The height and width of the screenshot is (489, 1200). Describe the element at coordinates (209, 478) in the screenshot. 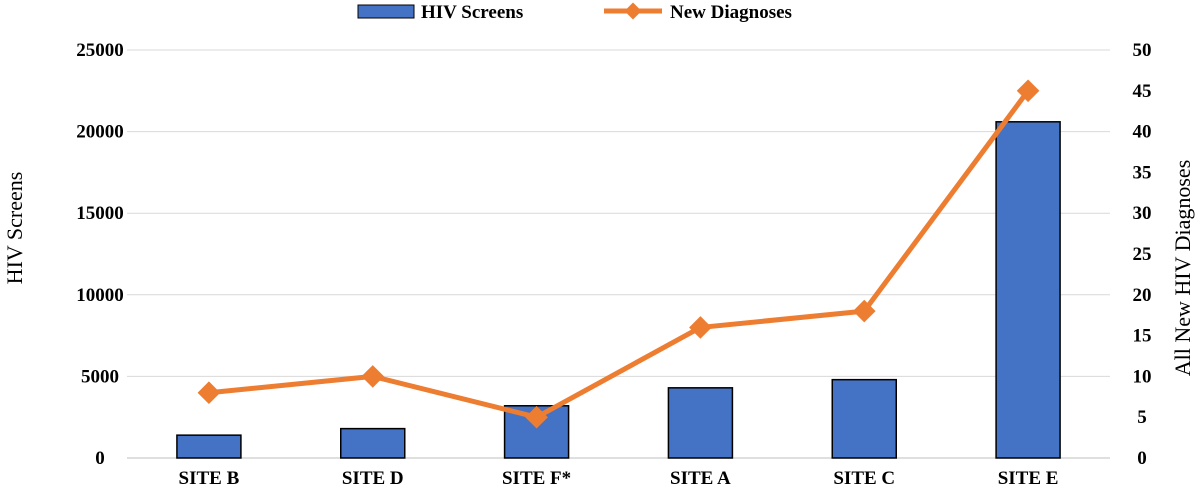

I see `x-tick-label: SITE B` at that location.